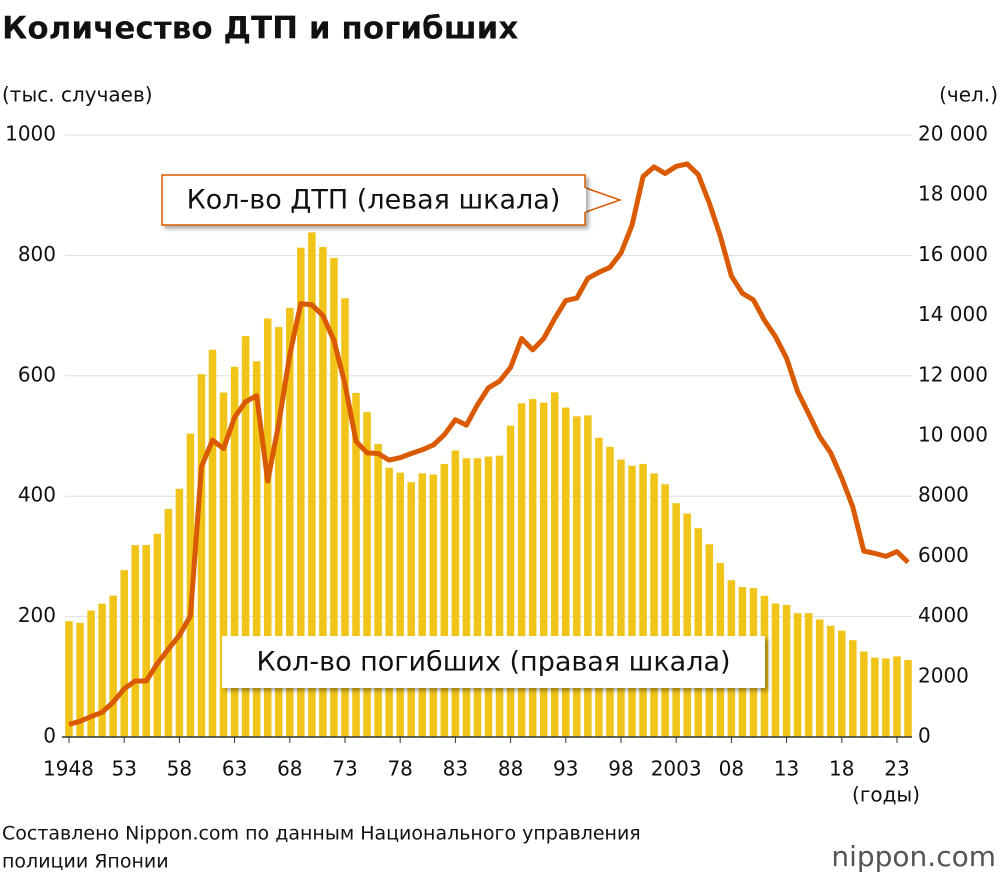  What do you see at coordinates (602, 200) in the screenshot?
I see `legend-pointer` at bounding box center [602, 200].